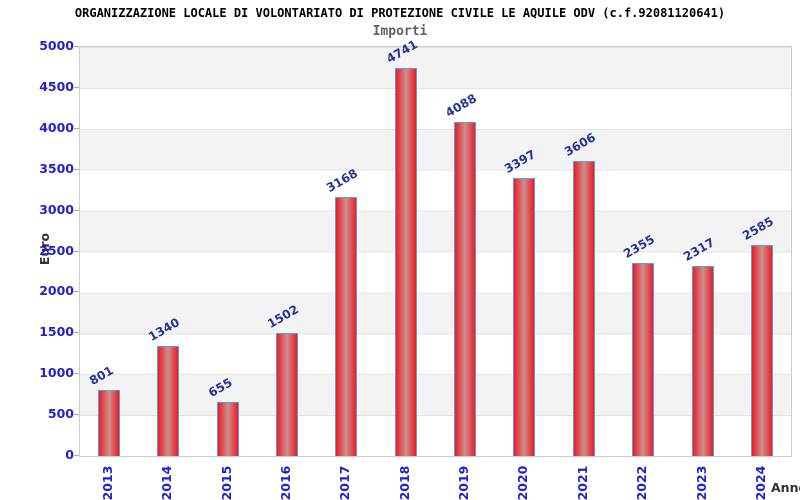  I want to click on bar-value-label: 3606, so click(579, 145).